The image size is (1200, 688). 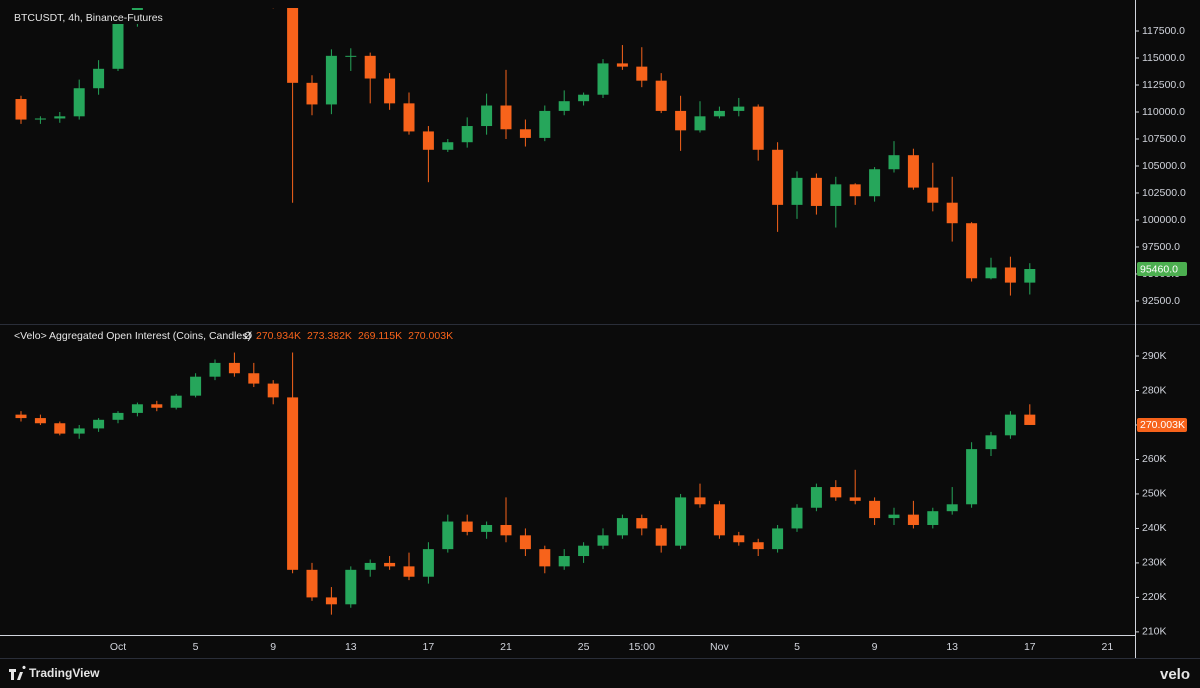 I want to click on pane-title: BTCUSDT, 4h, Binance-Futures, so click(x=88, y=18).